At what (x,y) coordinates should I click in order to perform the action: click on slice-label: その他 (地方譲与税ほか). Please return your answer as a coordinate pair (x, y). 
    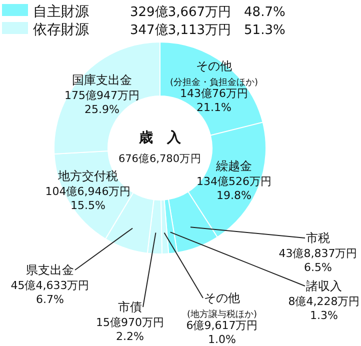
    Looking at the image, I should click on (222, 305).